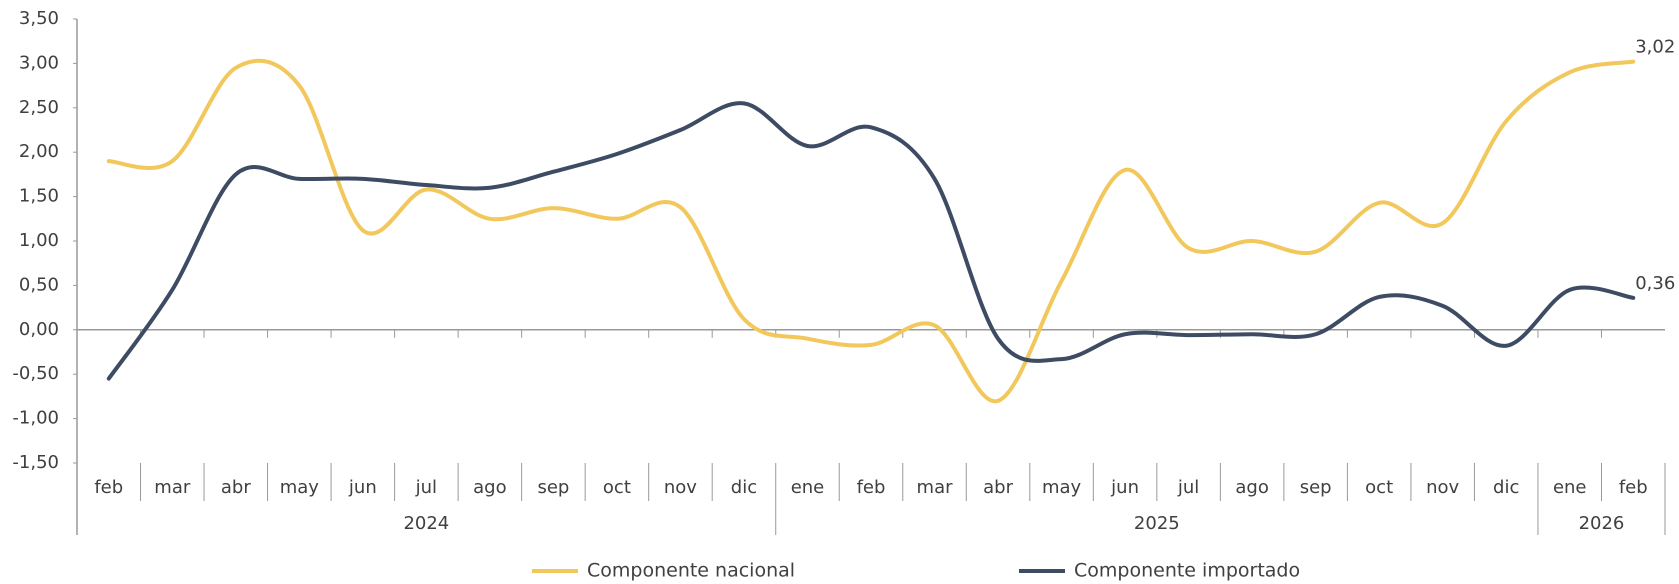 This screenshot has height=584, width=1679. What do you see at coordinates (691, 571) in the screenshot?
I see `legend-label: Componente nacional` at bounding box center [691, 571].